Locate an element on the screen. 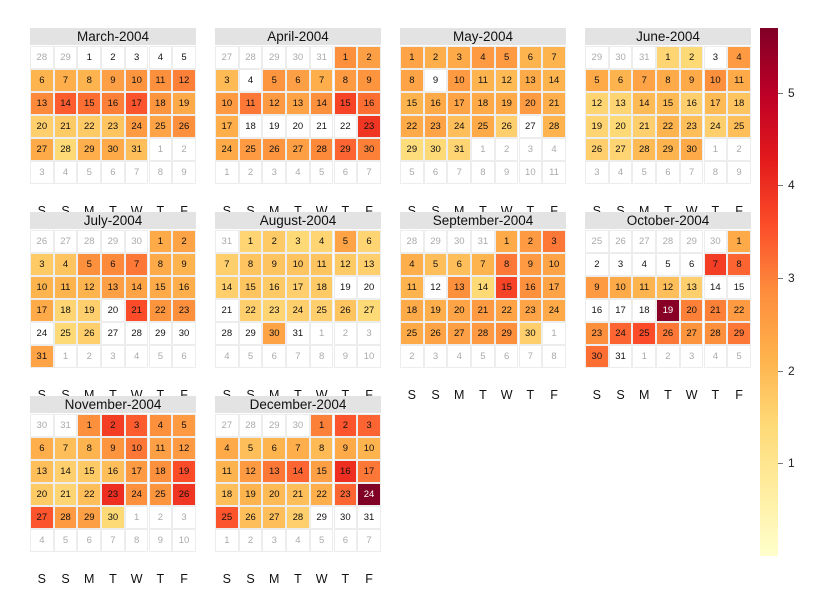 The width and height of the screenshot is (818, 603). day-cell: 23 is located at coordinates (113, 126).